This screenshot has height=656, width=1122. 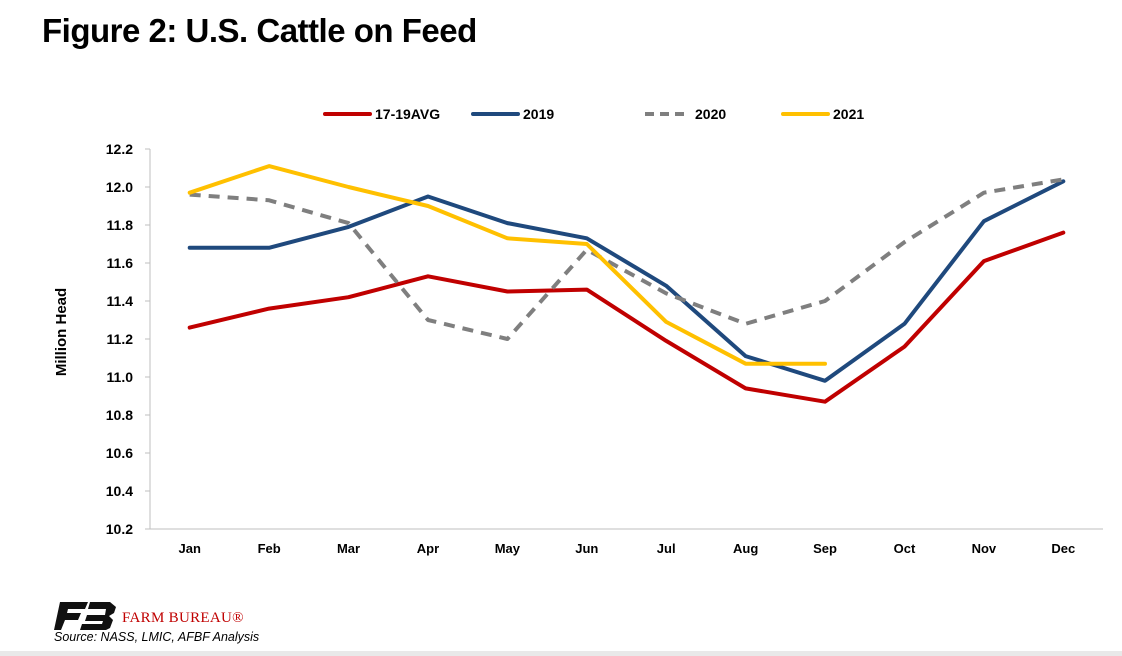 What do you see at coordinates (61, 332) in the screenshot?
I see `y-axis-label: Million Head` at bounding box center [61, 332].